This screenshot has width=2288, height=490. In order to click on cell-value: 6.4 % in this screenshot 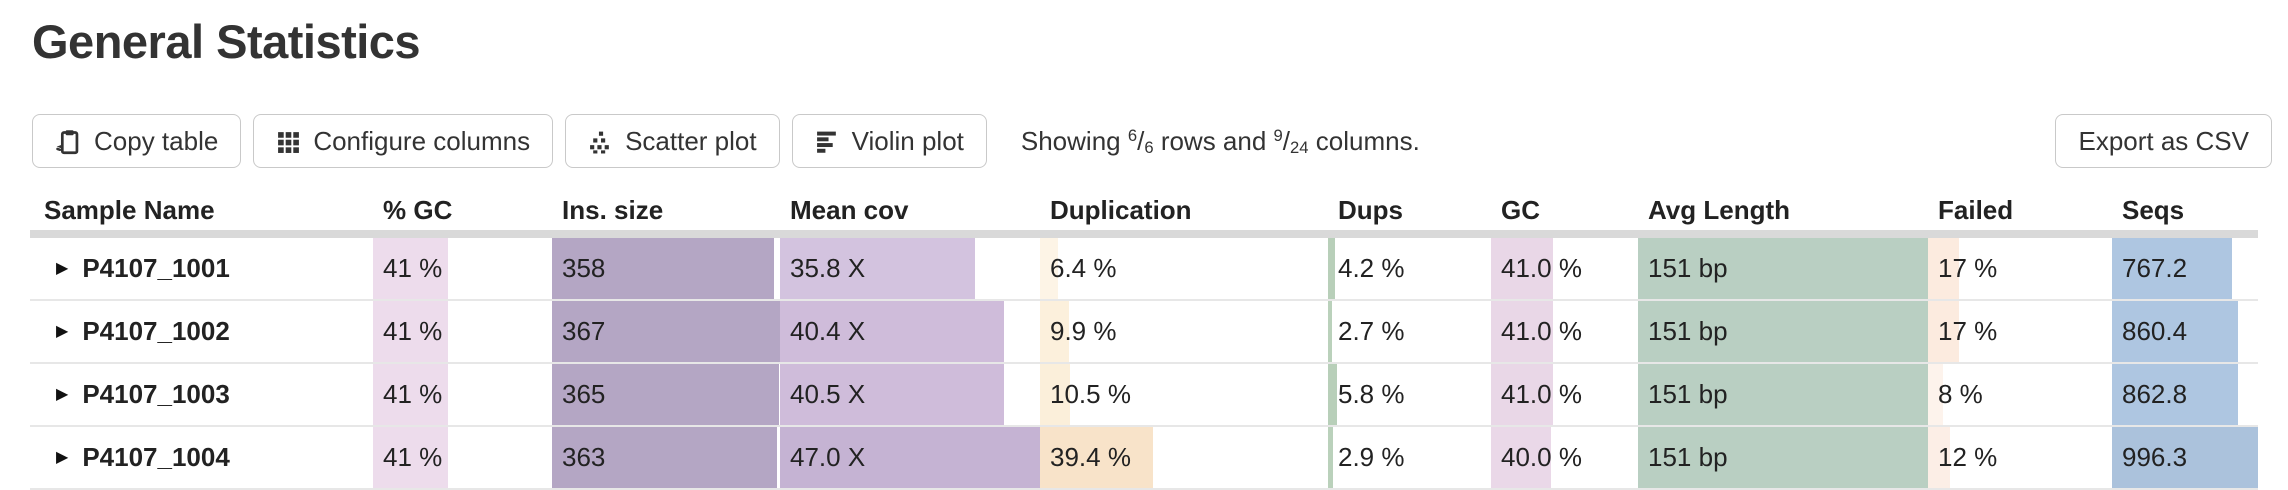, I will do `click(1083, 268)`.